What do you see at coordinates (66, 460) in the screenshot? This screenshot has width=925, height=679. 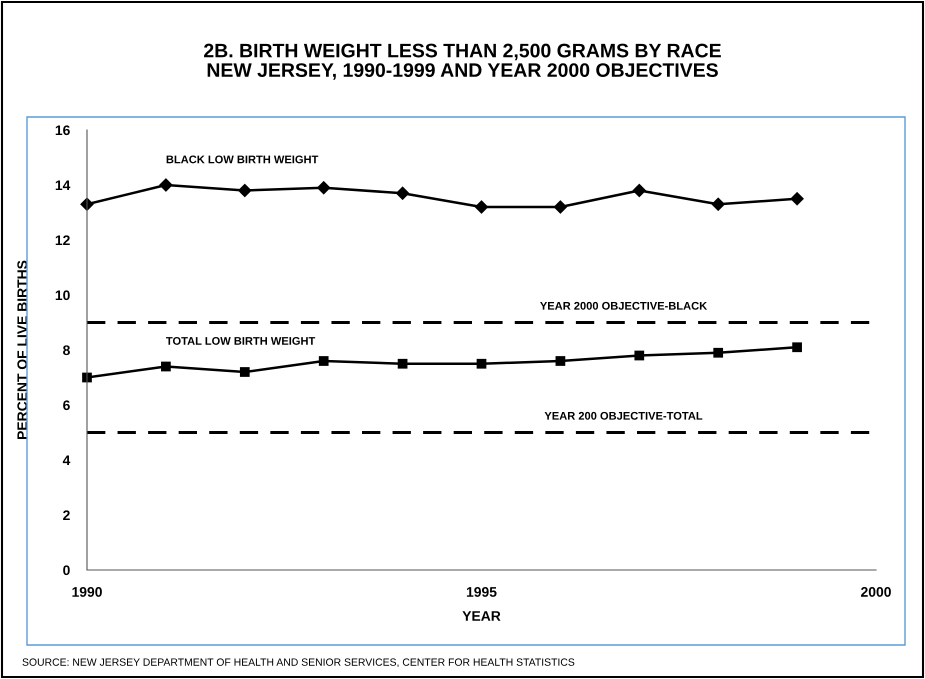 I see `y-tick-label: 4` at bounding box center [66, 460].